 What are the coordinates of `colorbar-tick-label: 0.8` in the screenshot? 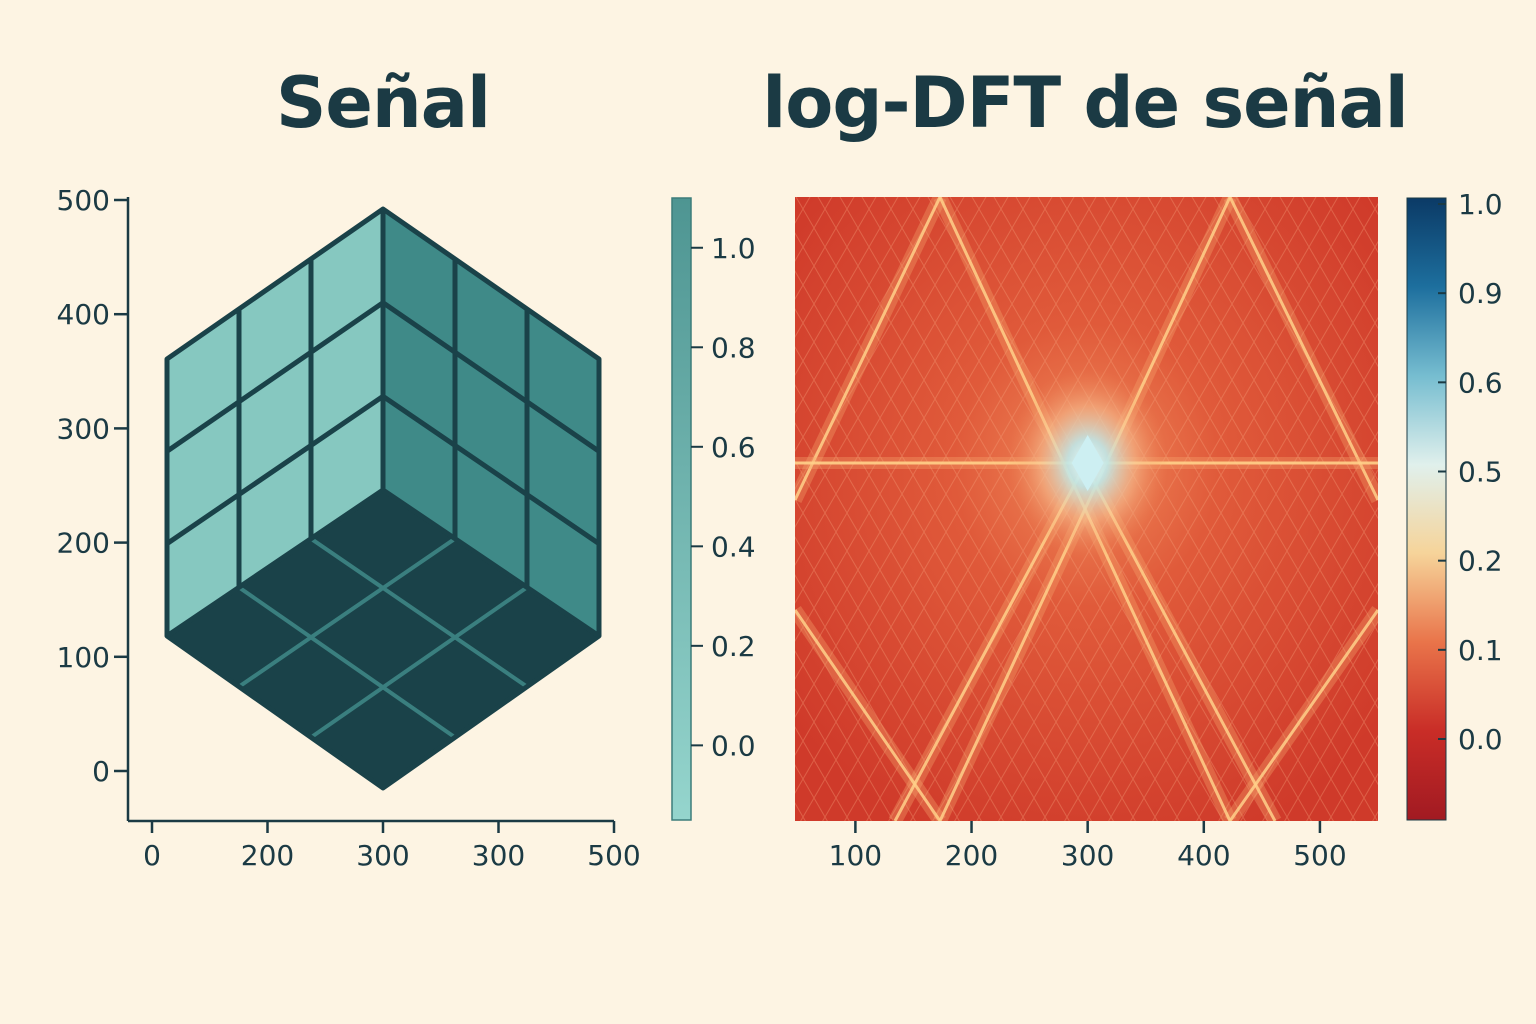 It's located at (733, 347).